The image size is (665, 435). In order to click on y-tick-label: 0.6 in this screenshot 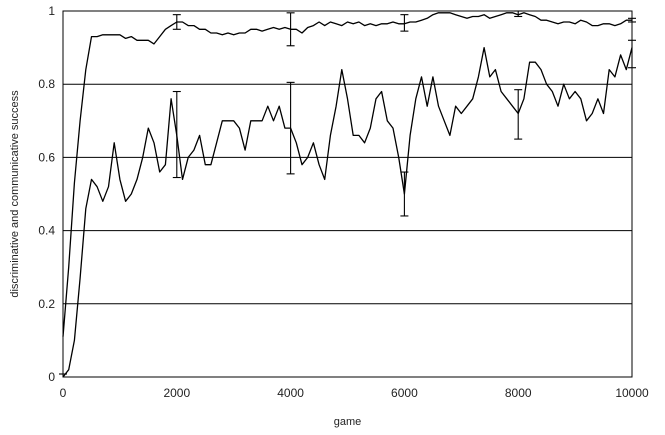, I will do `click(46, 157)`.